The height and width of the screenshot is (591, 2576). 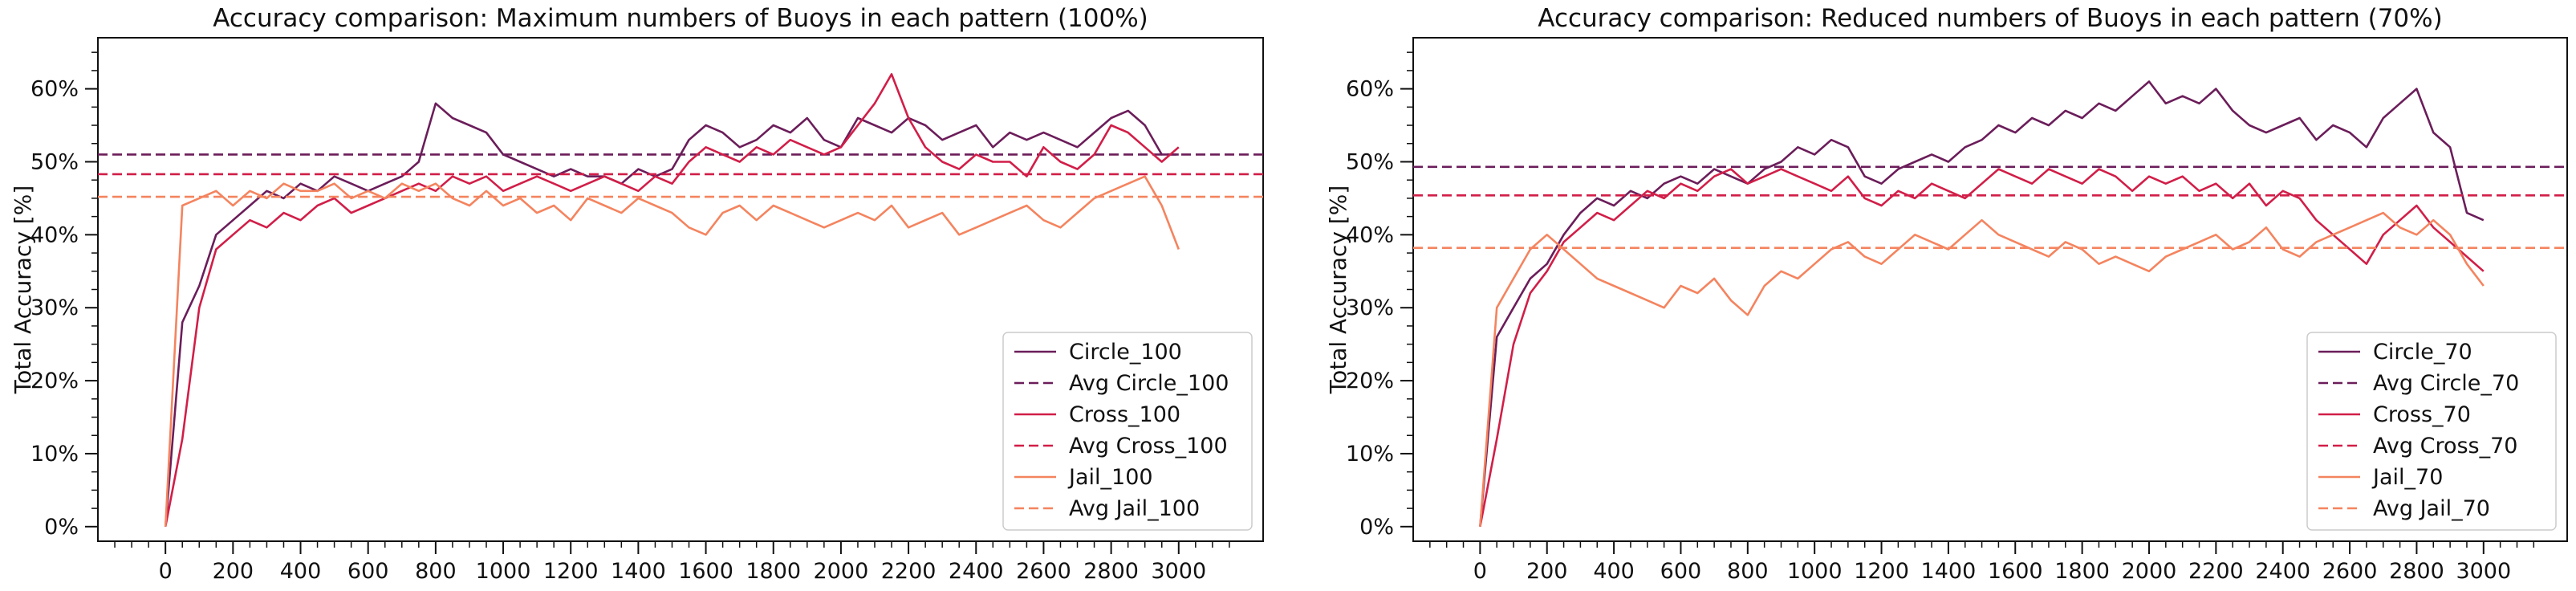 What do you see at coordinates (1125, 352) in the screenshot?
I see `legend-label: Circle_100` at bounding box center [1125, 352].